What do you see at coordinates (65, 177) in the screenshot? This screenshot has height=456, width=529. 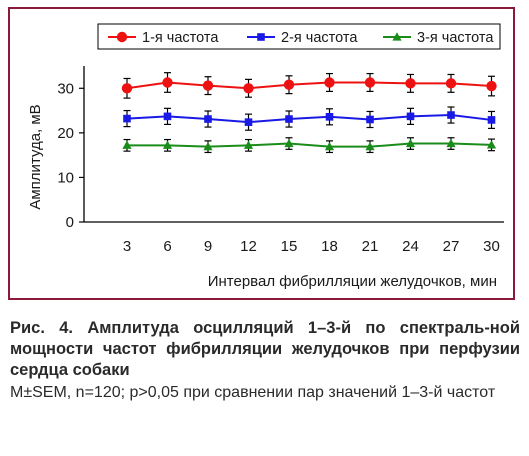 I see `y-tick-label: 10` at bounding box center [65, 177].